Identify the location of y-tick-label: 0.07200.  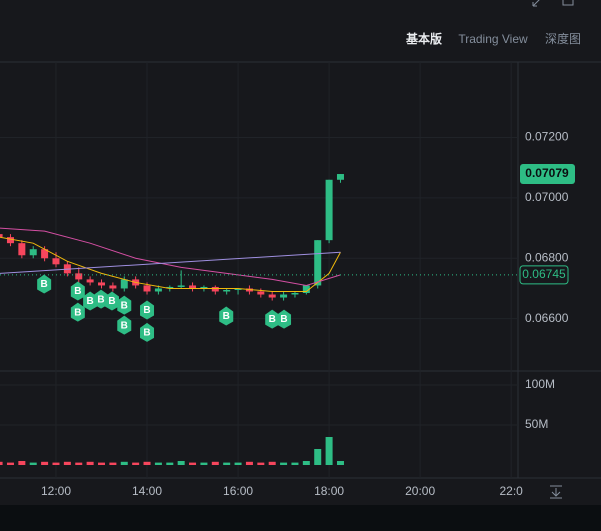
(547, 137).